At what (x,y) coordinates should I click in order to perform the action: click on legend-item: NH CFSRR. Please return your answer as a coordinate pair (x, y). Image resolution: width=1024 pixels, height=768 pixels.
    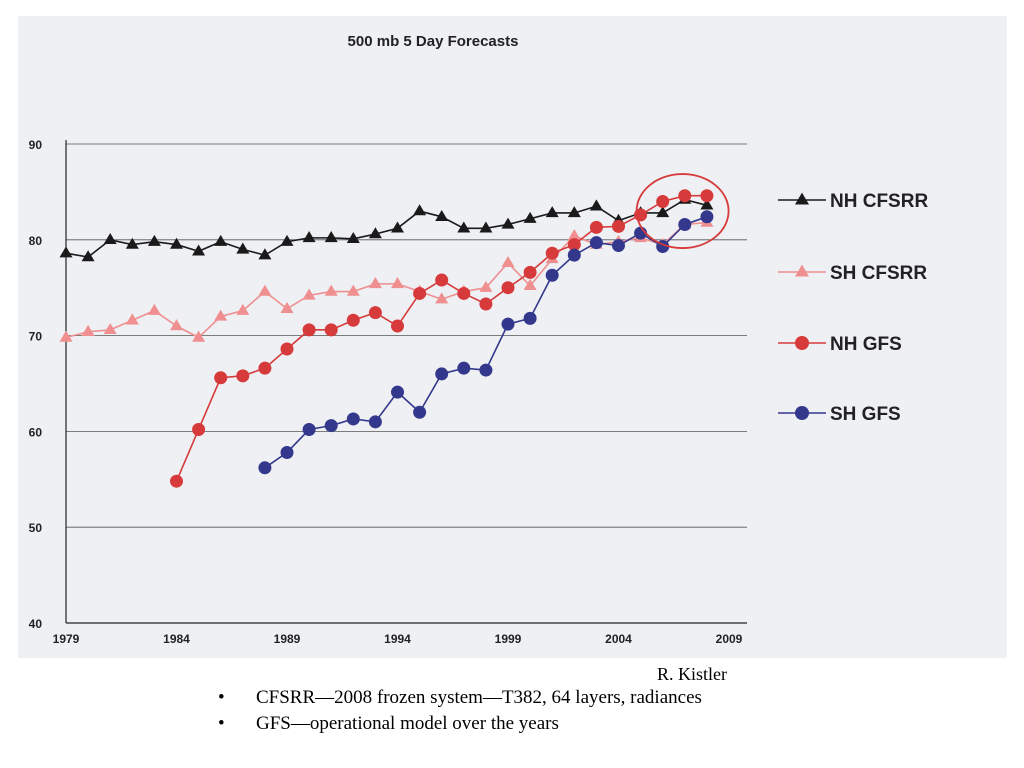
    Looking at the image, I should click on (853, 201).